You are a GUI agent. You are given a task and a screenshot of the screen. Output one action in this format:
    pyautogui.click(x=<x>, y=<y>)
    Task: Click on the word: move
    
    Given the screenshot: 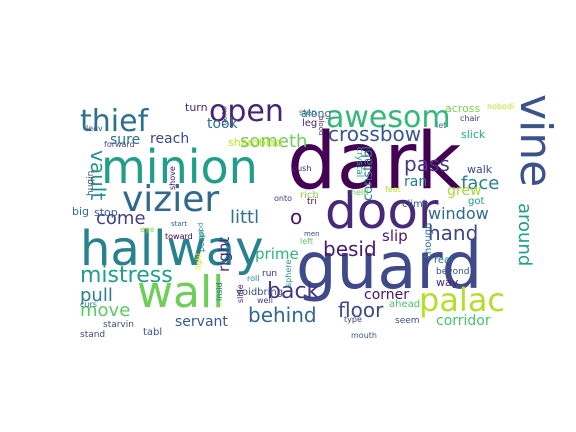 What is the action you would take?
    pyautogui.click(x=105, y=310)
    